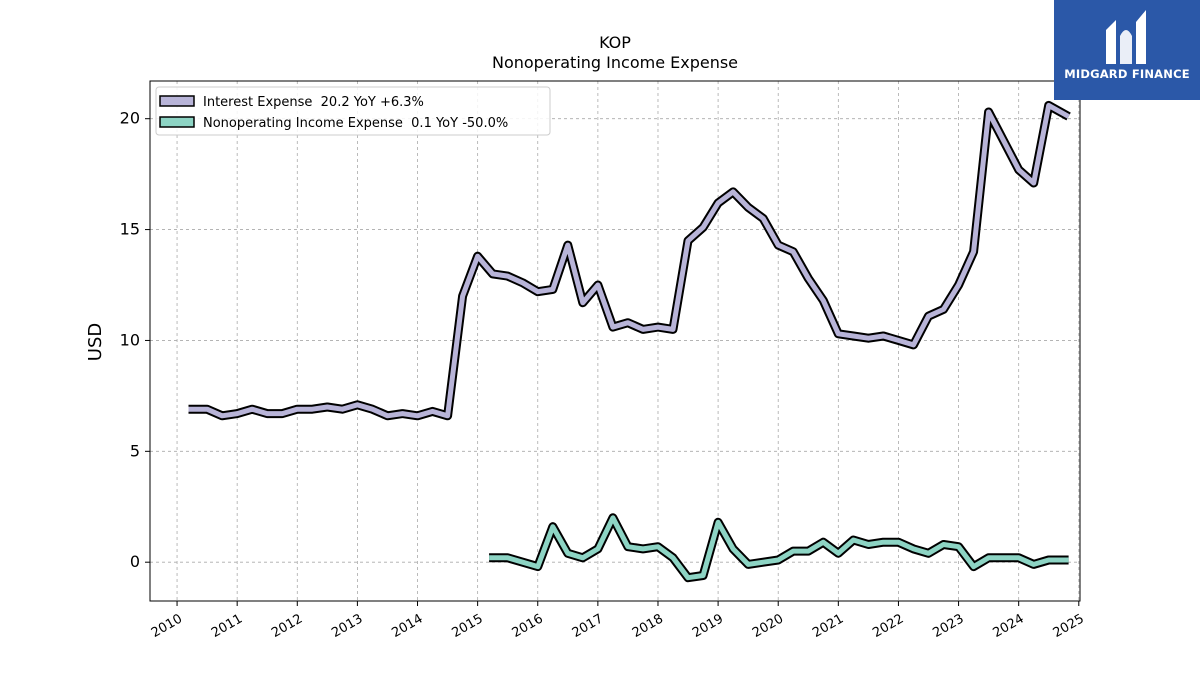 This screenshot has width=1200, height=675. What do you see at coordinates (615, 62) in the screenshot?
I see `chart-subtitle: Nonoperating Income Expense` at bounding box center [615, 62].